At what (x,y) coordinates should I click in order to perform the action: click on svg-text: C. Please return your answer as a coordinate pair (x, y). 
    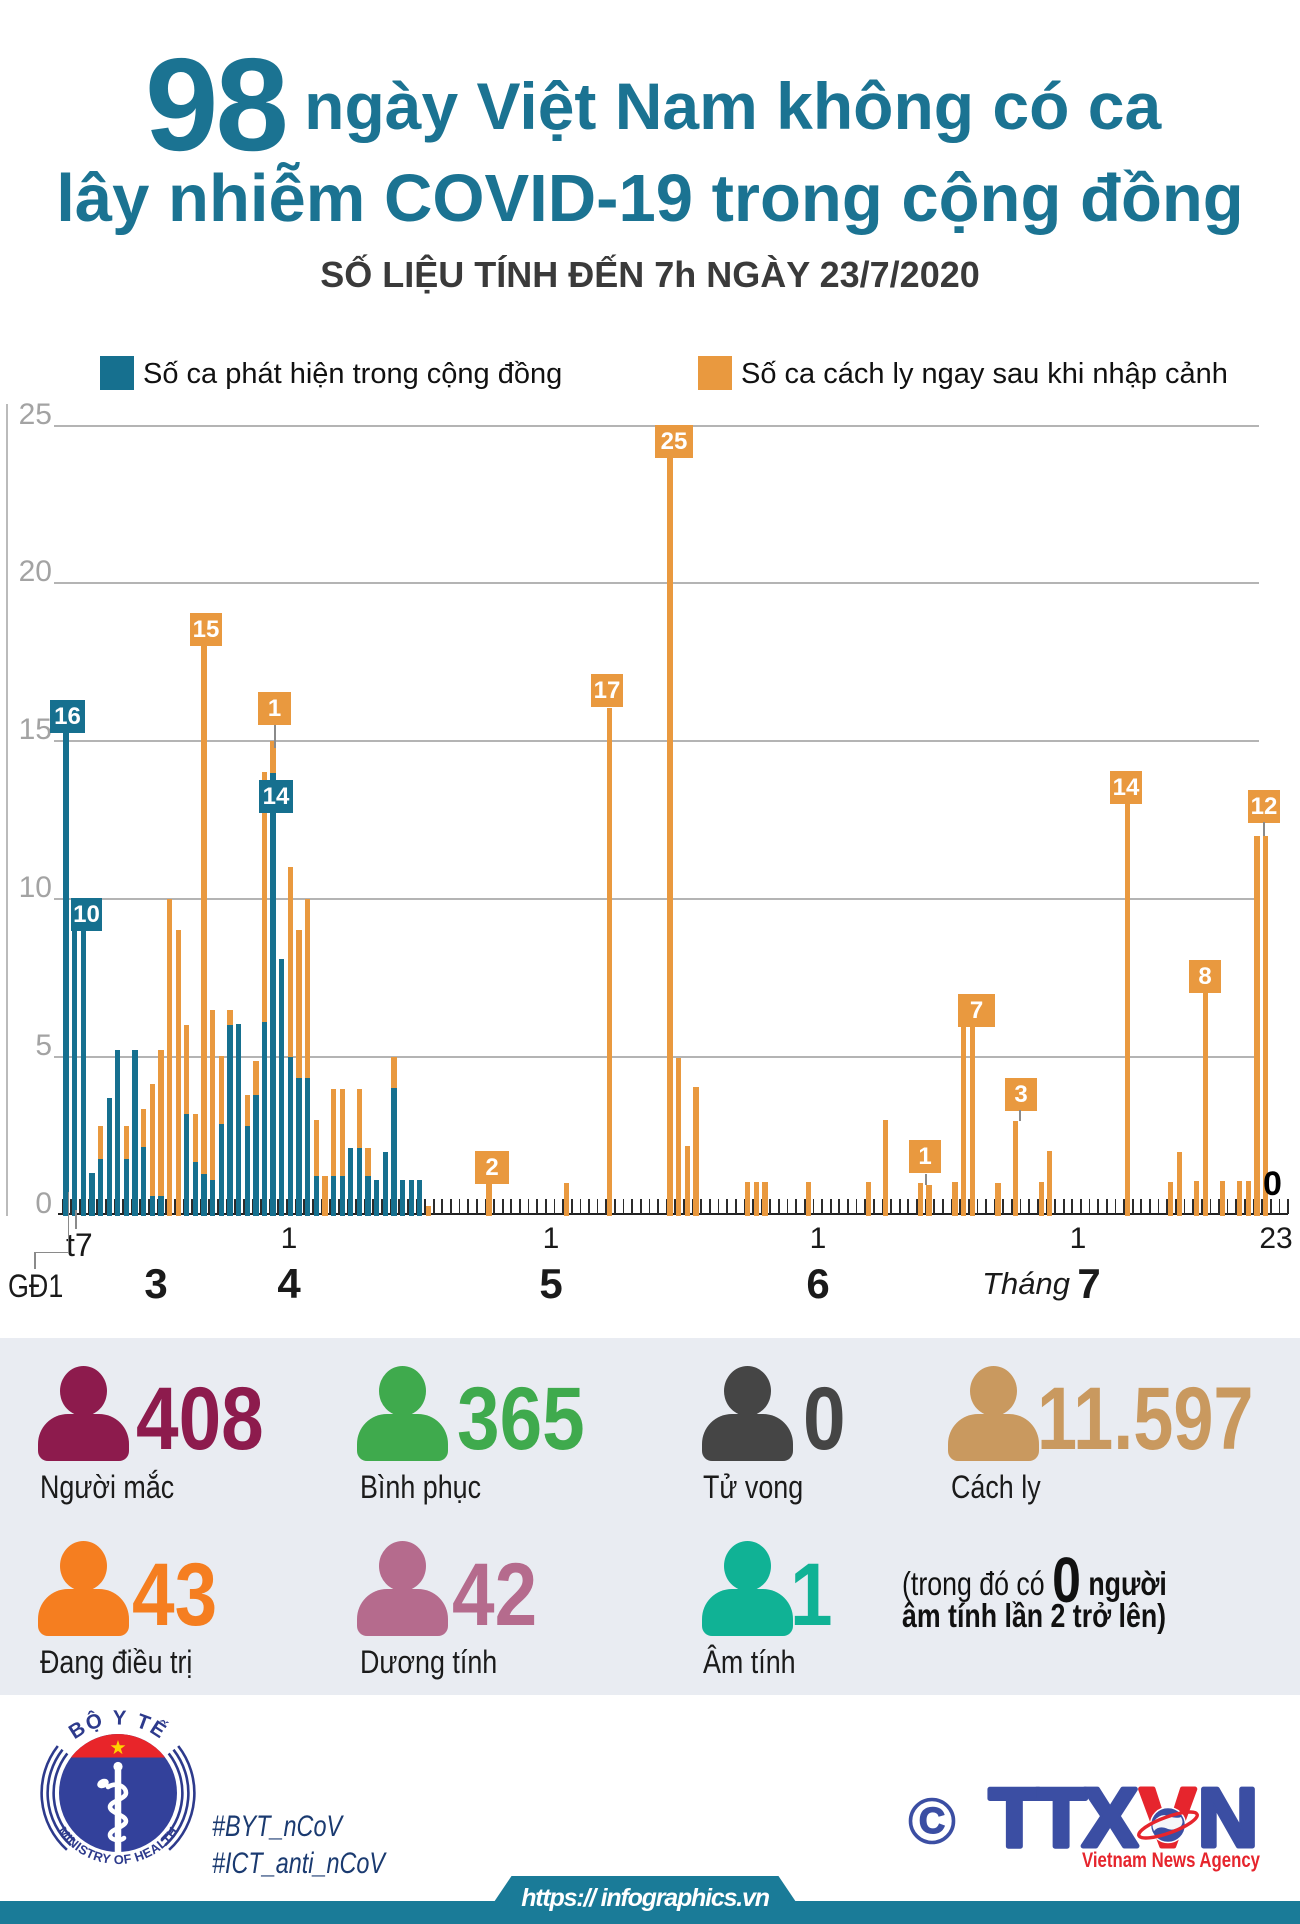
    Looking at the image, I should click on (932, 1820).